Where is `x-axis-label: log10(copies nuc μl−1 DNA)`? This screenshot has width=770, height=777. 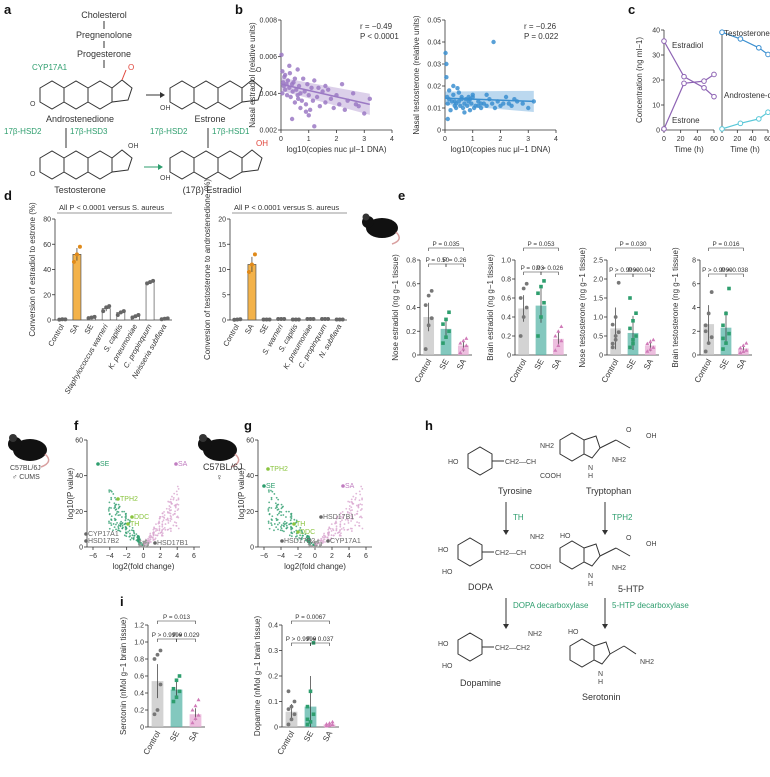 x-axis-label: log10(copies nuc μl−1 DNA) is located at coordinates (337, 149).